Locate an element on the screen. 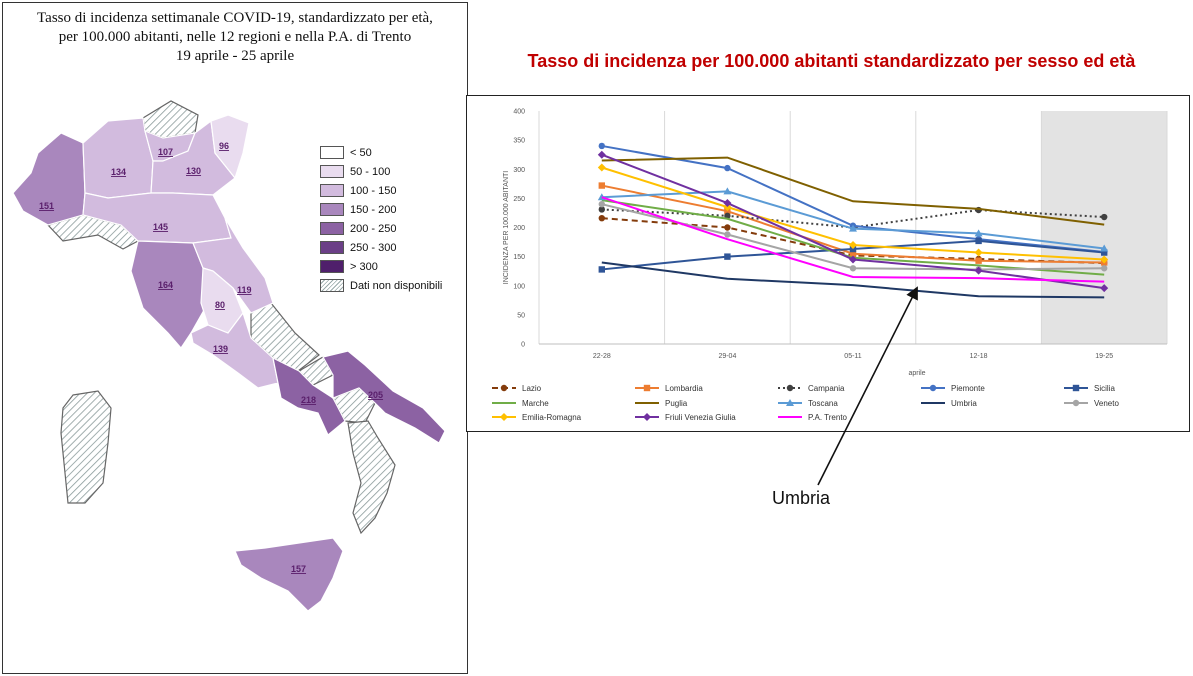  label-campania: 218 is located at coordinates (308, 400).